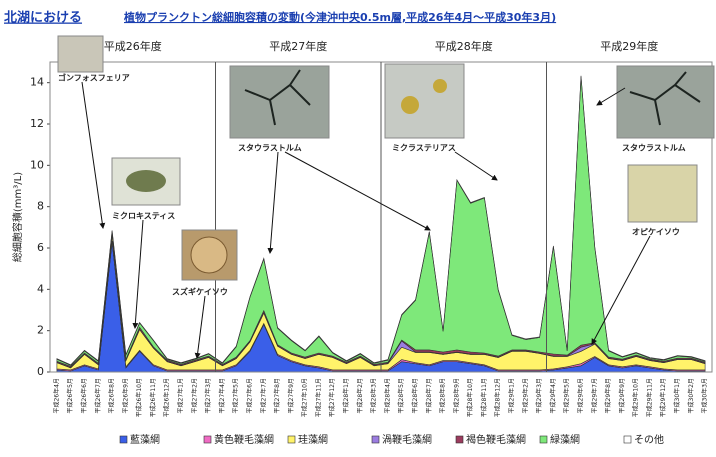 This screenshot has height=457, width=716. I want to click on x-tick-label: 平成26年8月, so click(112, 395).